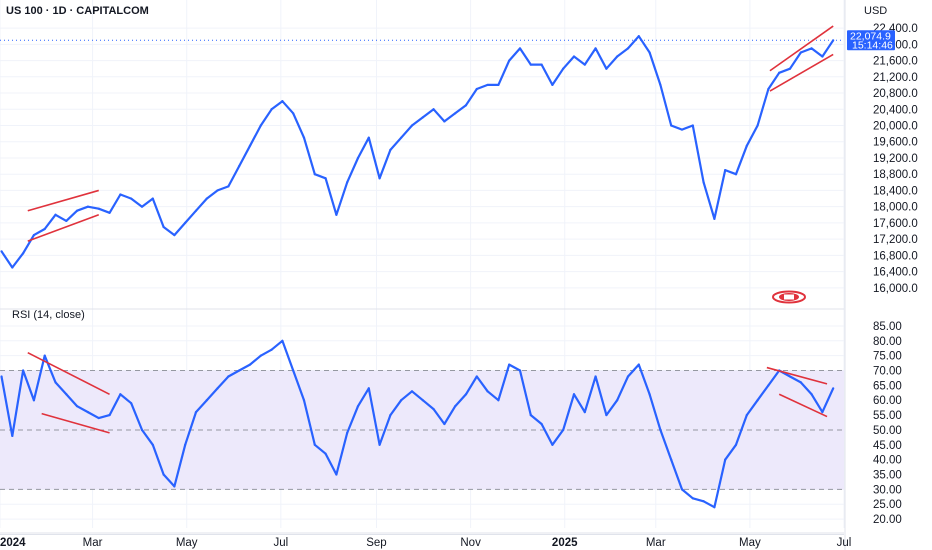 Image resolution: width=932 pixels, height=550 pixels. What do you see at coordinates (789, 297) in the screenshot?
I see `capitalcom-logo-icon` at bounding box center [789, 297].